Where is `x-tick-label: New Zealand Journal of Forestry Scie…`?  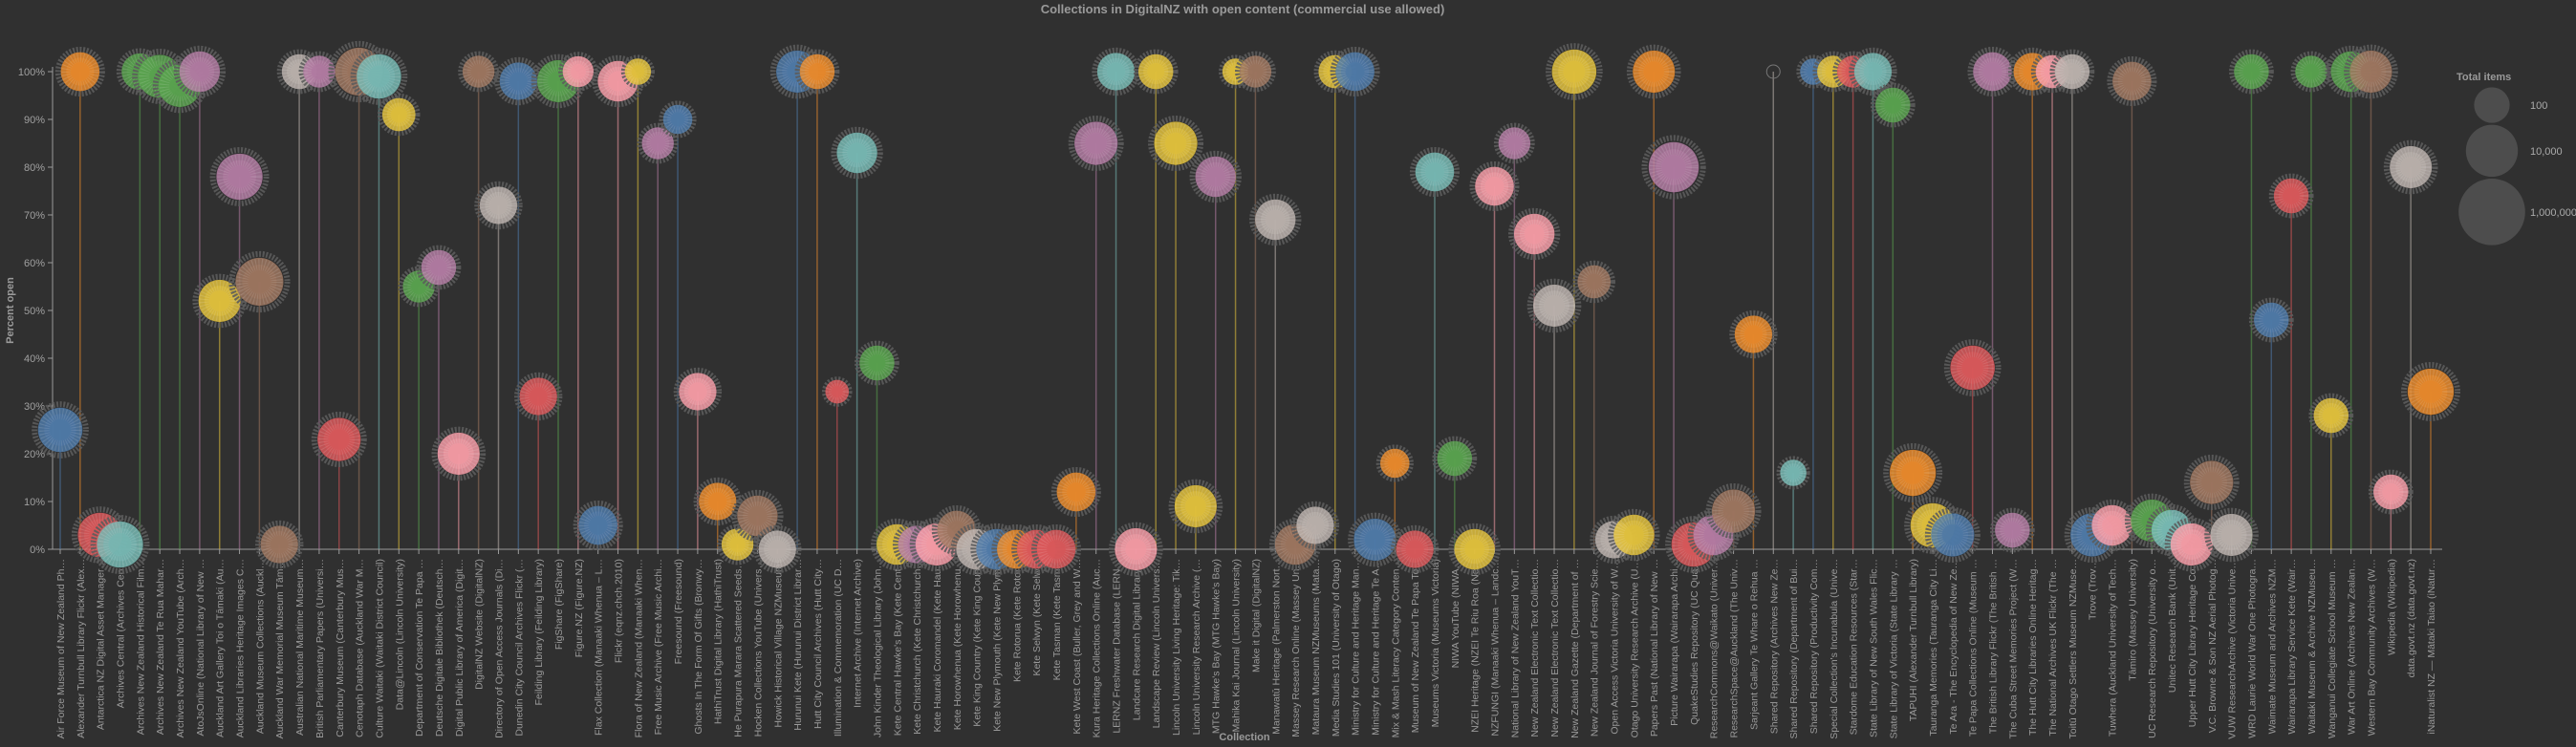 x-tick-label: New Zealand Journal of Forestry Scie… is located at coordinates (1595, 647).